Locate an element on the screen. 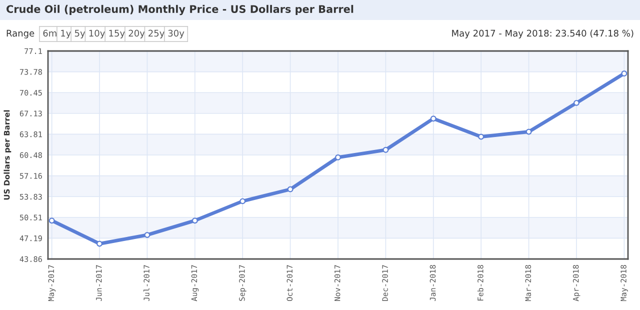 The width and height of the screenshot is (640, 310). text: 10y is located at coordinates (97, 34).